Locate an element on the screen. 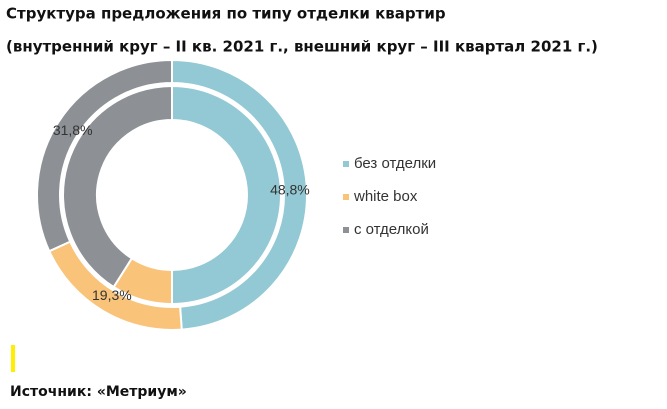  source: Источник: «Метриум» is located at coordinates (98, 392).